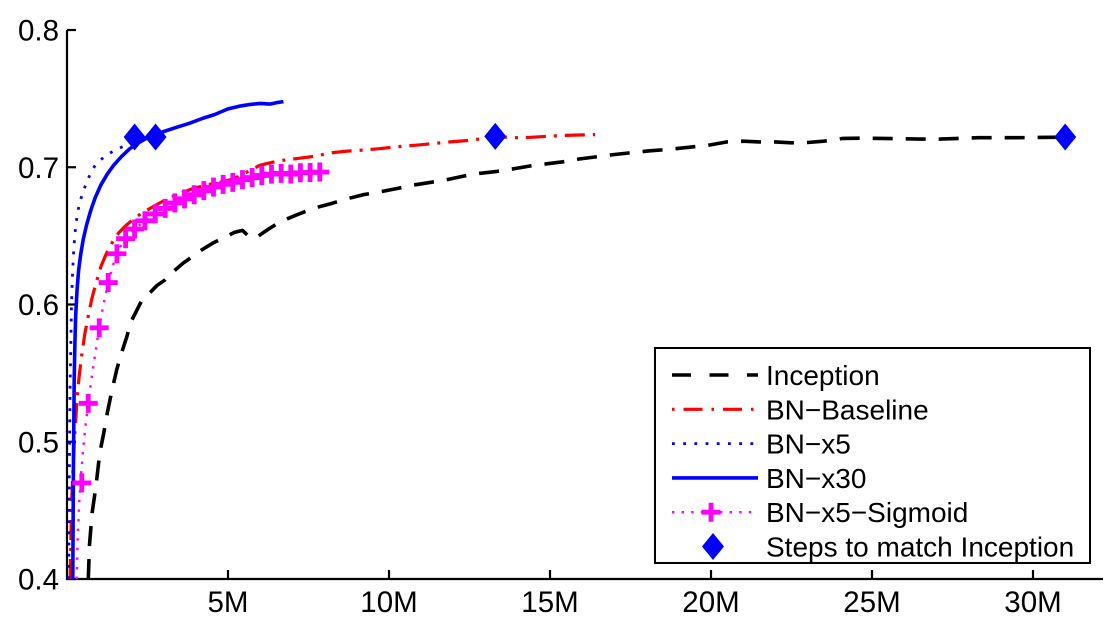 The width and height of the screenshot is (1107, 633). What do you see at coordinates (816, 478) in the screenshot?
I see `legend-label: BN−x30` at bounding box center [816, 478].